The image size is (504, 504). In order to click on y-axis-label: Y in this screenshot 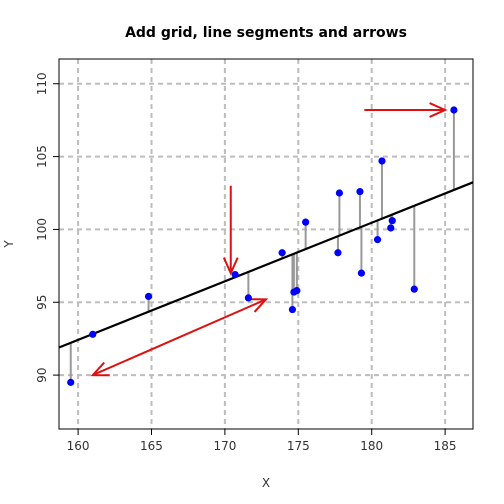, I will do `click(9, 244)`.